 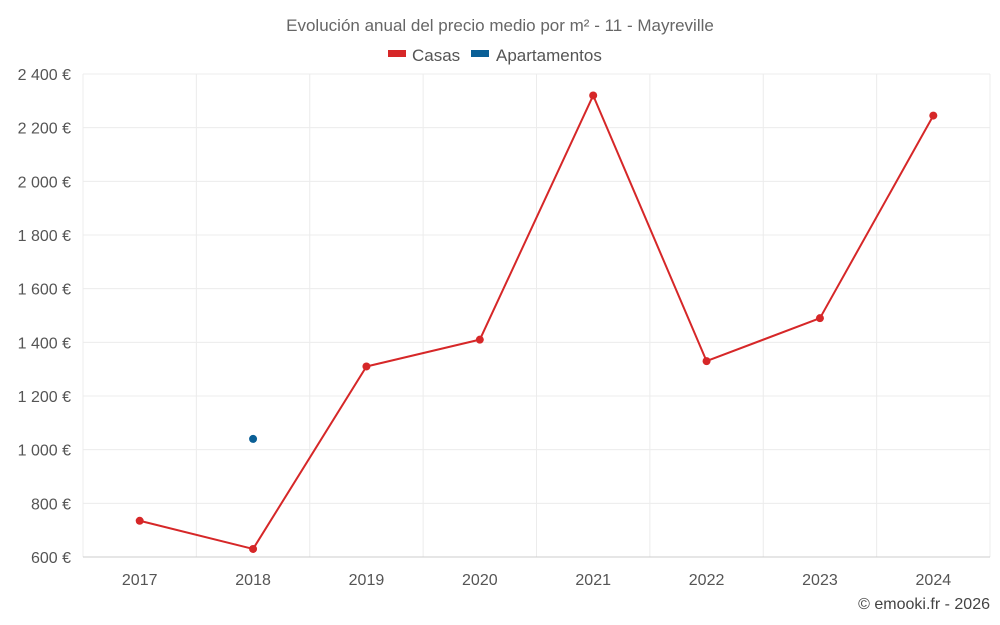 I want to click on y-tick-label: 600 €, so click(x=51, y=558).